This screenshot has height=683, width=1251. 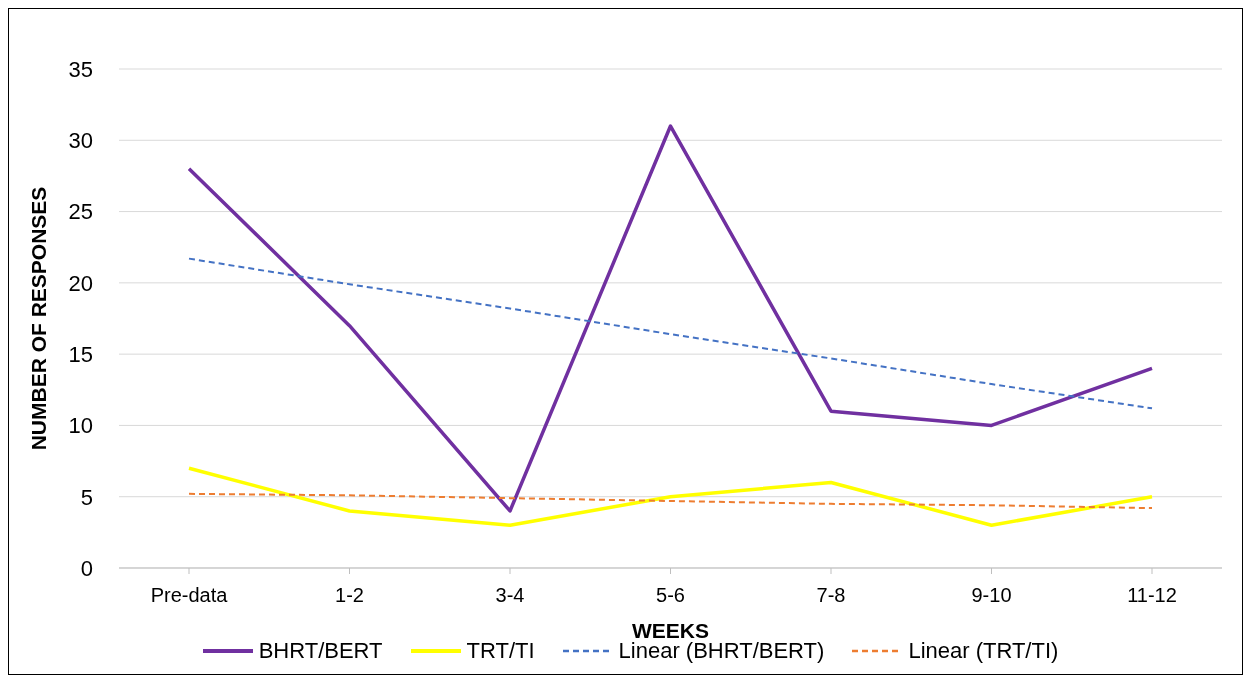 I want to click on x-tick-label: Pre-data, so click(x=189, y=595).